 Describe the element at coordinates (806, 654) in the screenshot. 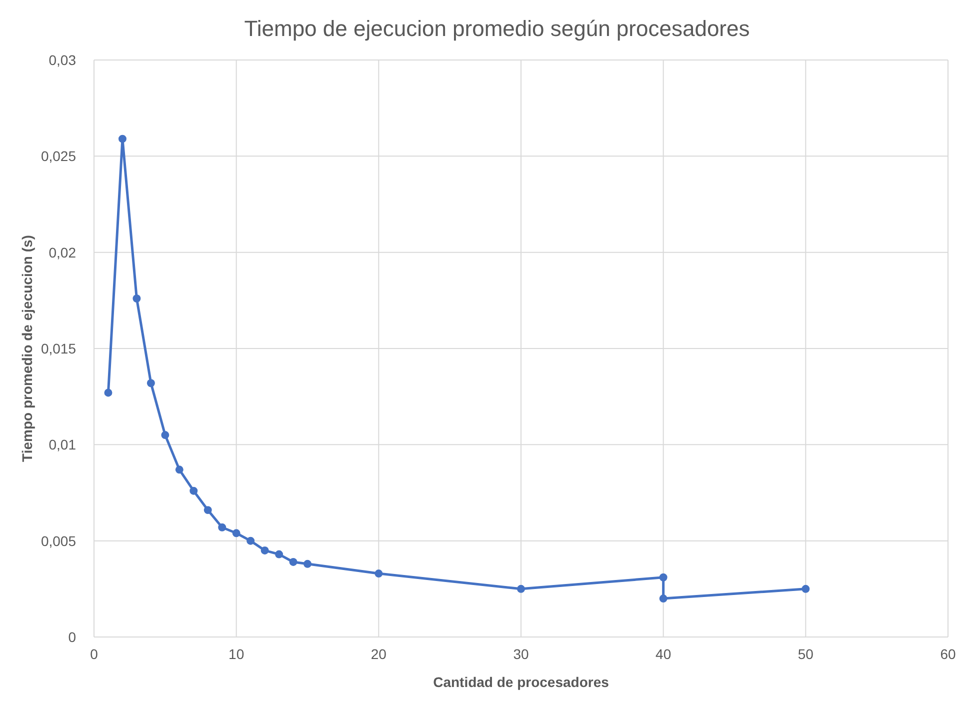

I see `x-tick-label: 50` at that location.